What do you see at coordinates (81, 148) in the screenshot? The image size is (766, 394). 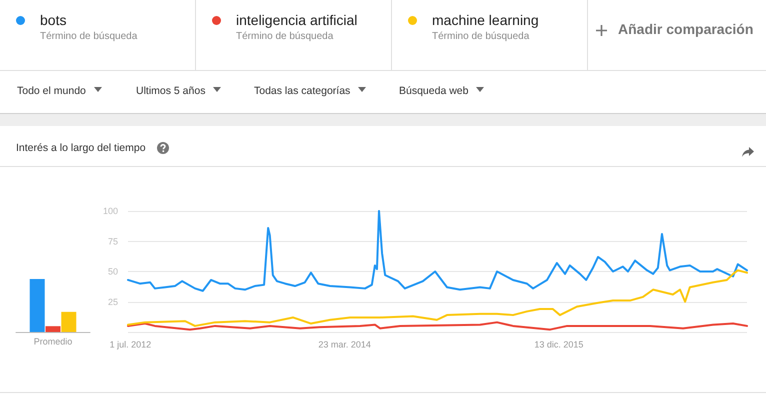 I see `chart-title: Interés a lo largo del tiempo` at bounding box center [81, 148].